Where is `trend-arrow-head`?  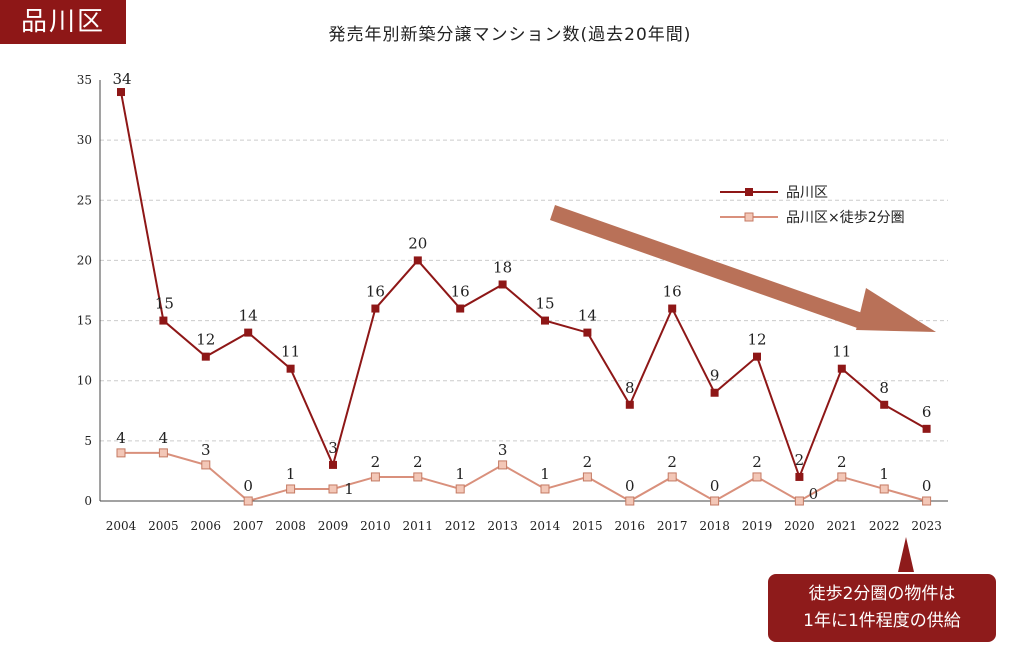 trend-arrow-head is located at coordinates (896, 310).